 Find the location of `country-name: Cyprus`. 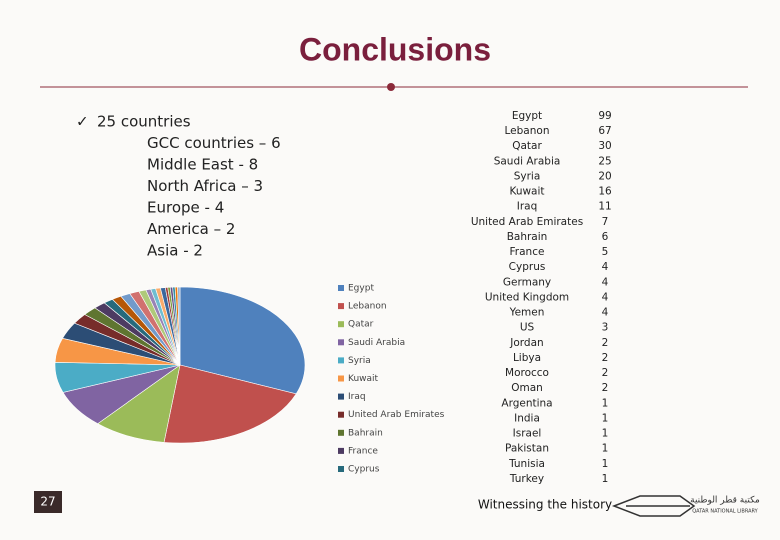

country-name: Cyprus is located at coordinates (527, 267).